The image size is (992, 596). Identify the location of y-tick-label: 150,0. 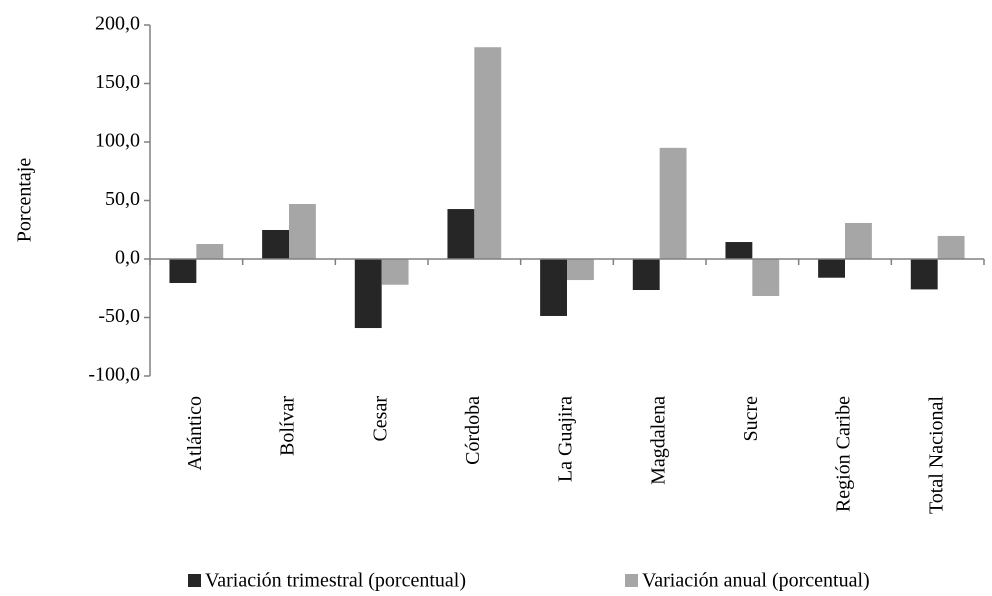
(117, 82).